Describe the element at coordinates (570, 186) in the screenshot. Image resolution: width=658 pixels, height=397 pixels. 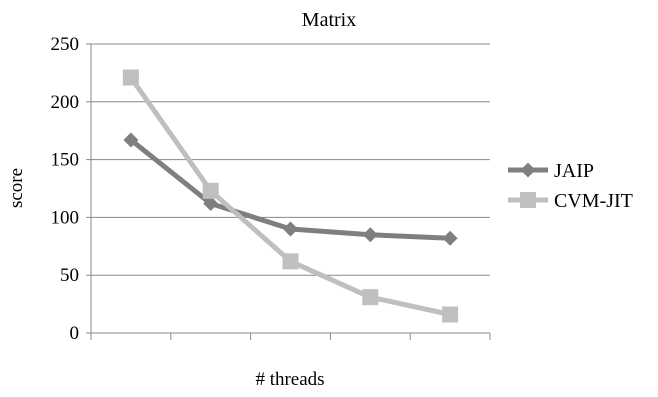
I see `legend: JAIP CVM-JIT` at that location.